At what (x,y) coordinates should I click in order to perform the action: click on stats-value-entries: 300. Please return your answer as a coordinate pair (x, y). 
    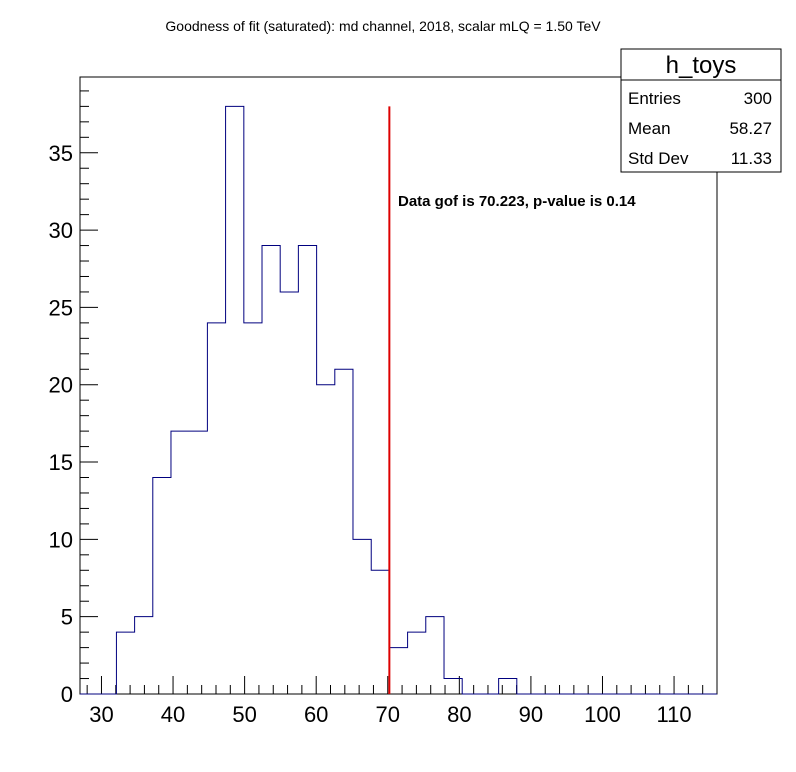
    Looking at the image, I should click on (758, 98).